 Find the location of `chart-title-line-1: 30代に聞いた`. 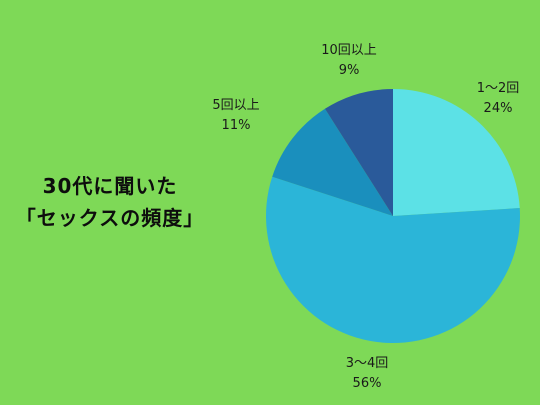

chart-title-line-1: 30代に聞いた is located at coordinates (110, 186).